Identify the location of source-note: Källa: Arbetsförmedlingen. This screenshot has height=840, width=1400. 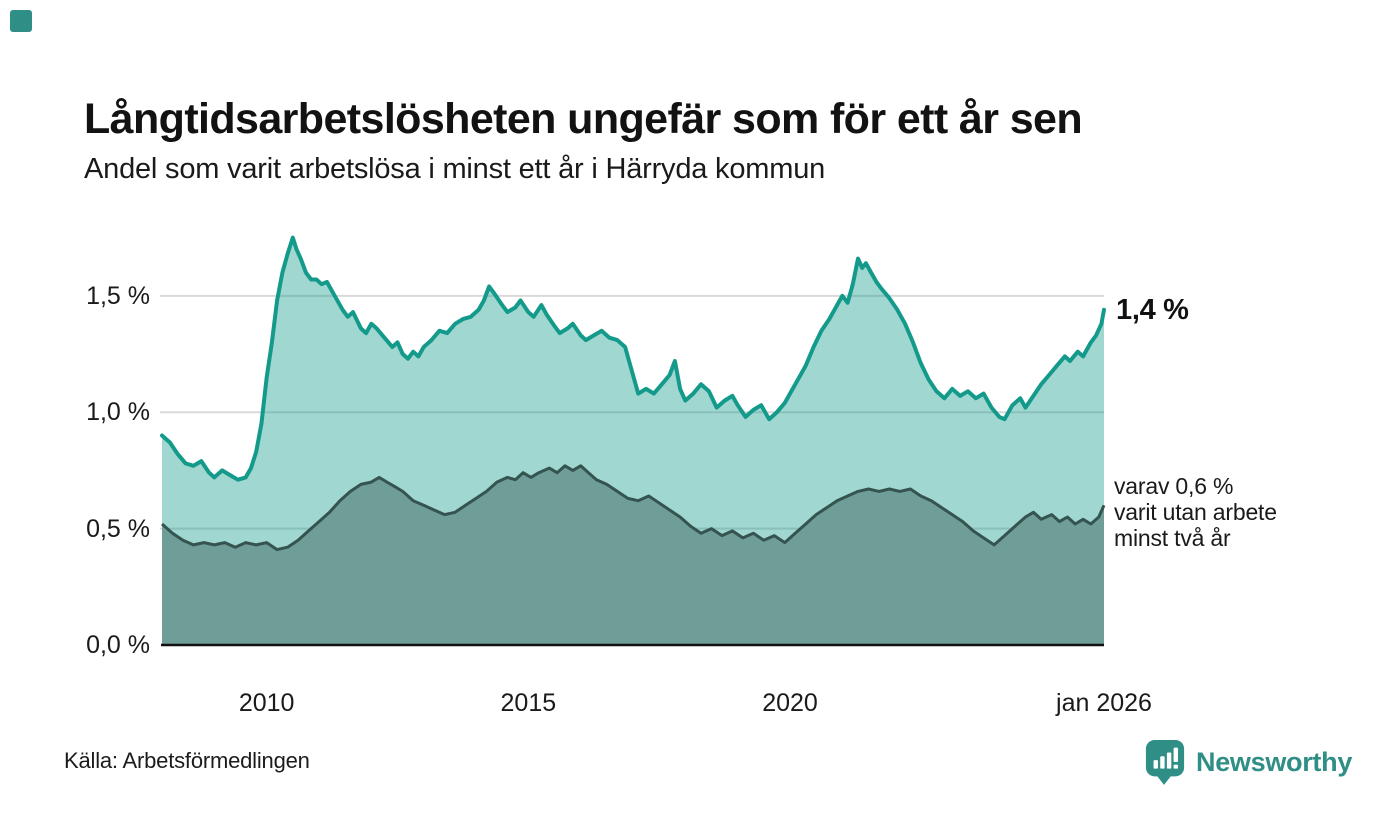
(187, 760).